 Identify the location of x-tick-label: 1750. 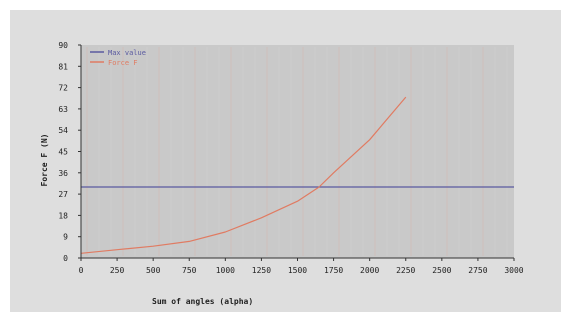
(333, 270).